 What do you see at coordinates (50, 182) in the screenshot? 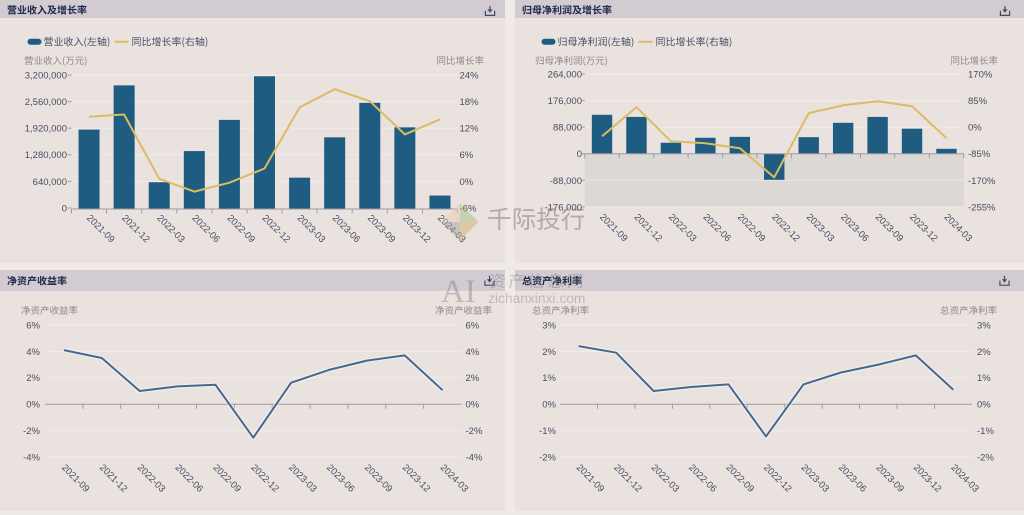
I see `svg-text: 640,000` at bounding box center [50, 182].